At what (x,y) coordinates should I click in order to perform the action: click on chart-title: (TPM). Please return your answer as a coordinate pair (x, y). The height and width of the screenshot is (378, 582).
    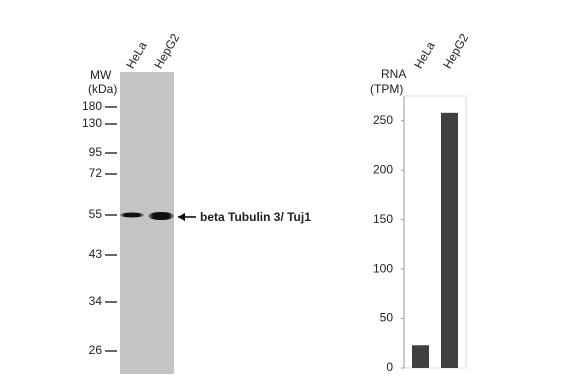
    Looking at the image, I should click on (386, 89).